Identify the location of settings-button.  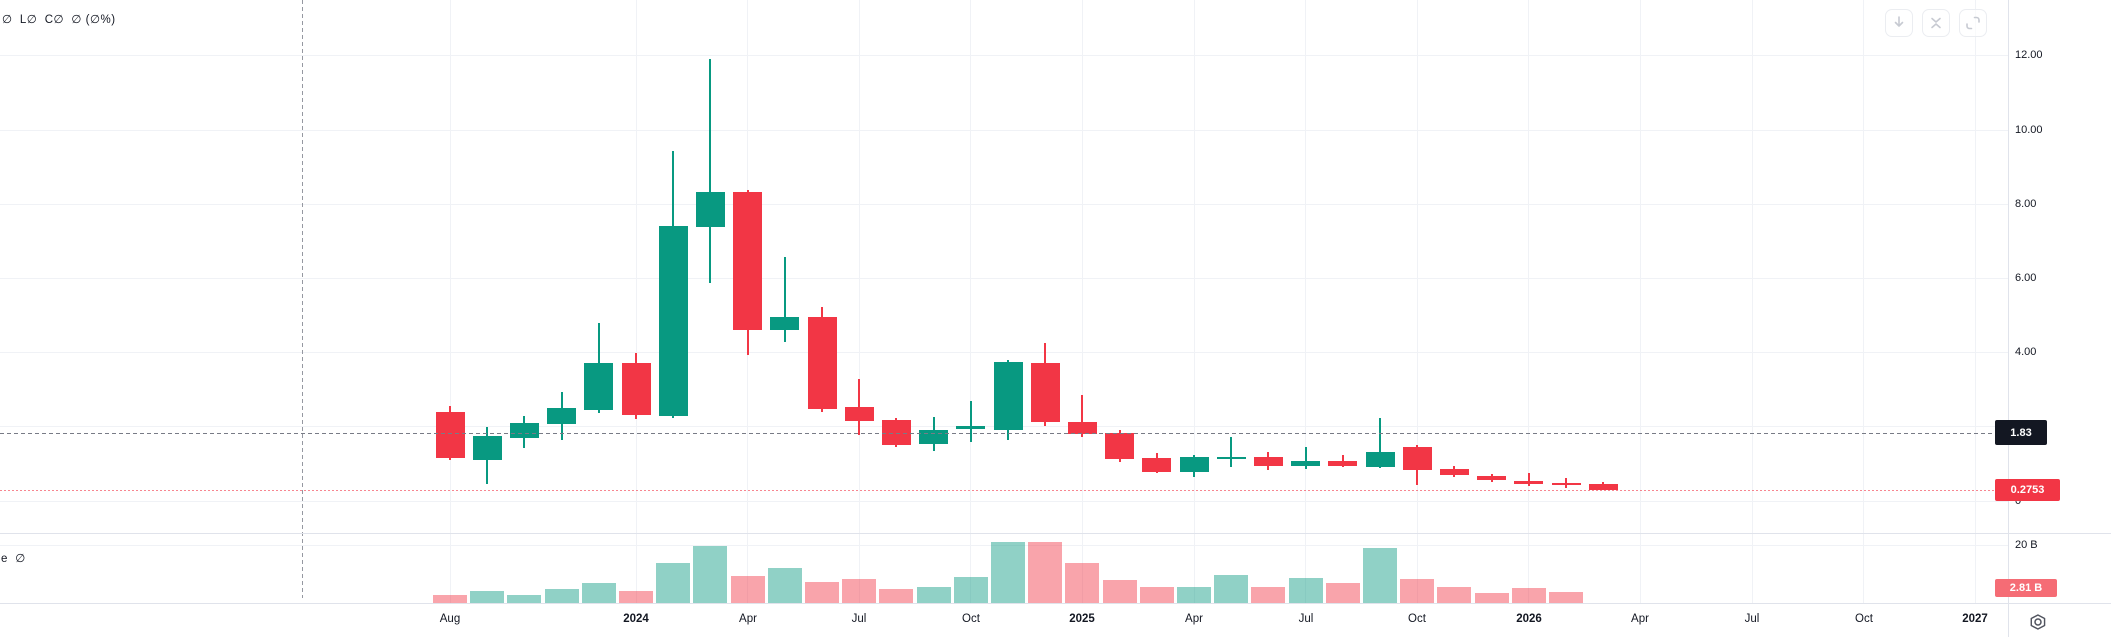
(2038, 622).